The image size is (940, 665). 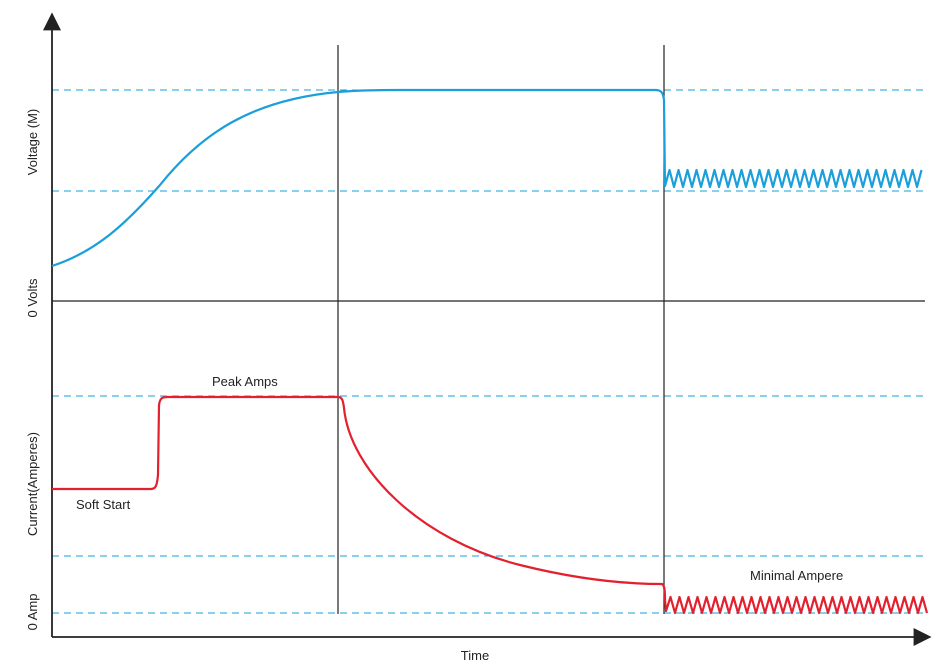 What do you see at coordinates (32, 484) in the screenshot?
I see `y-axis-label-current: Current(Amperes)` at bounding box center [32, 484].